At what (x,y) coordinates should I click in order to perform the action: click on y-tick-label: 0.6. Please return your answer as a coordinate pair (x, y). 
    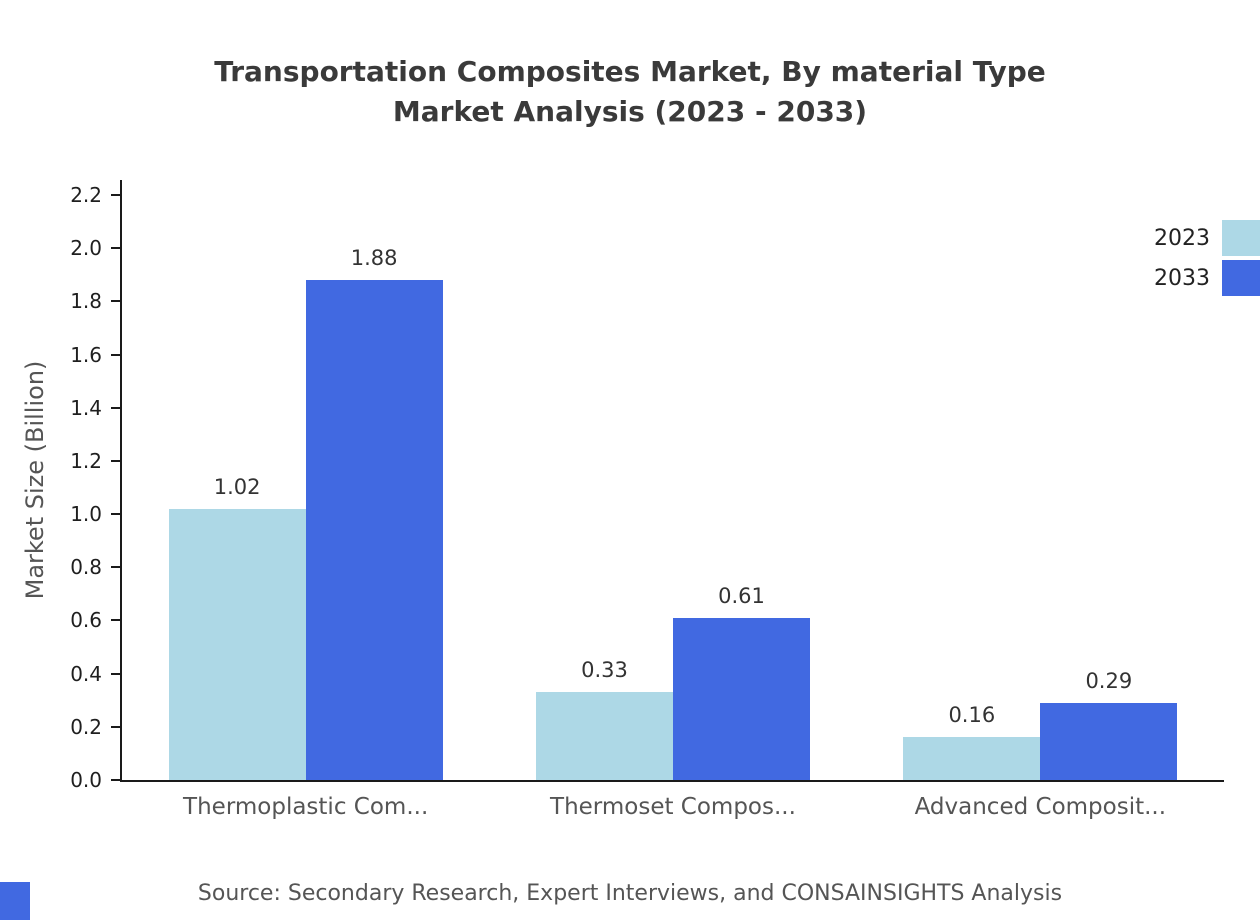
    Looking at the image, I should click on (86, 620).